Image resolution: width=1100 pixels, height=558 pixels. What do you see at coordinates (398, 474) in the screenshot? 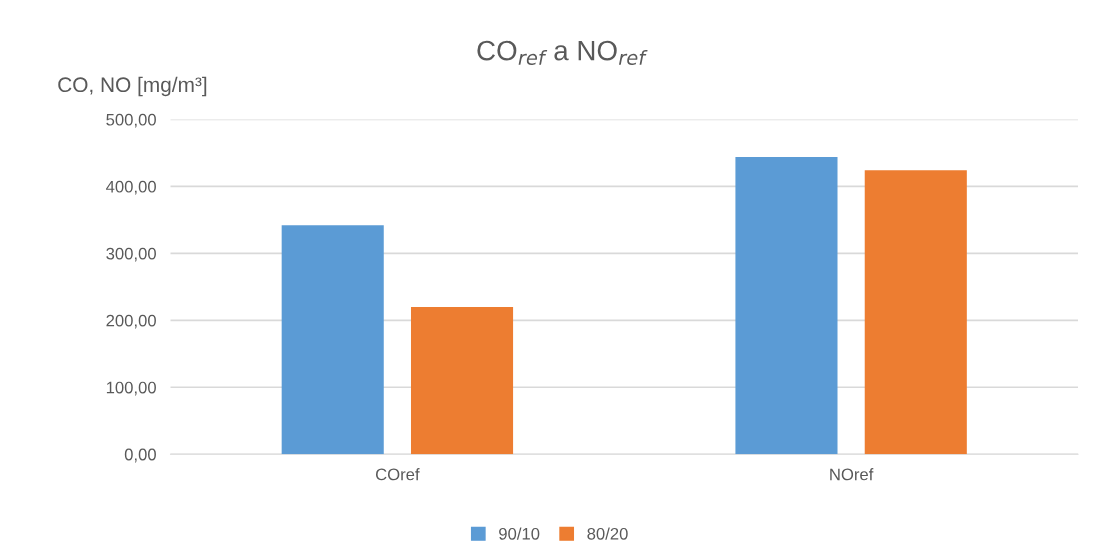
I see `x-tick-label: COref` at bounding box center [398, 474].